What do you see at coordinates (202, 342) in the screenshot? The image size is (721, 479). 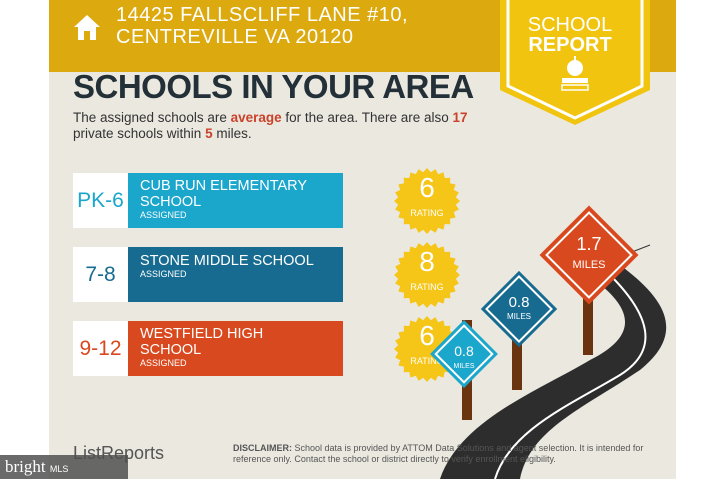 I see `school-name: WESTFIELD HIGH SCHOOL` at bounding box center [202, 342].